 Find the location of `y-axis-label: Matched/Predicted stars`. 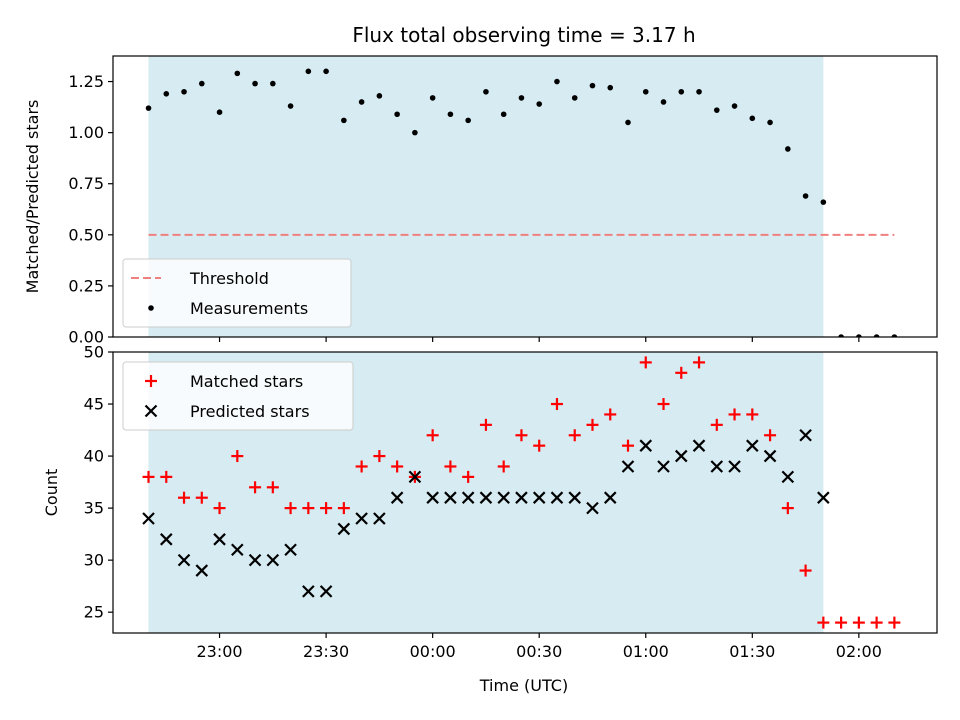

y-axis-label: Matched/Predicted stars is located at coordinates (32, 197).